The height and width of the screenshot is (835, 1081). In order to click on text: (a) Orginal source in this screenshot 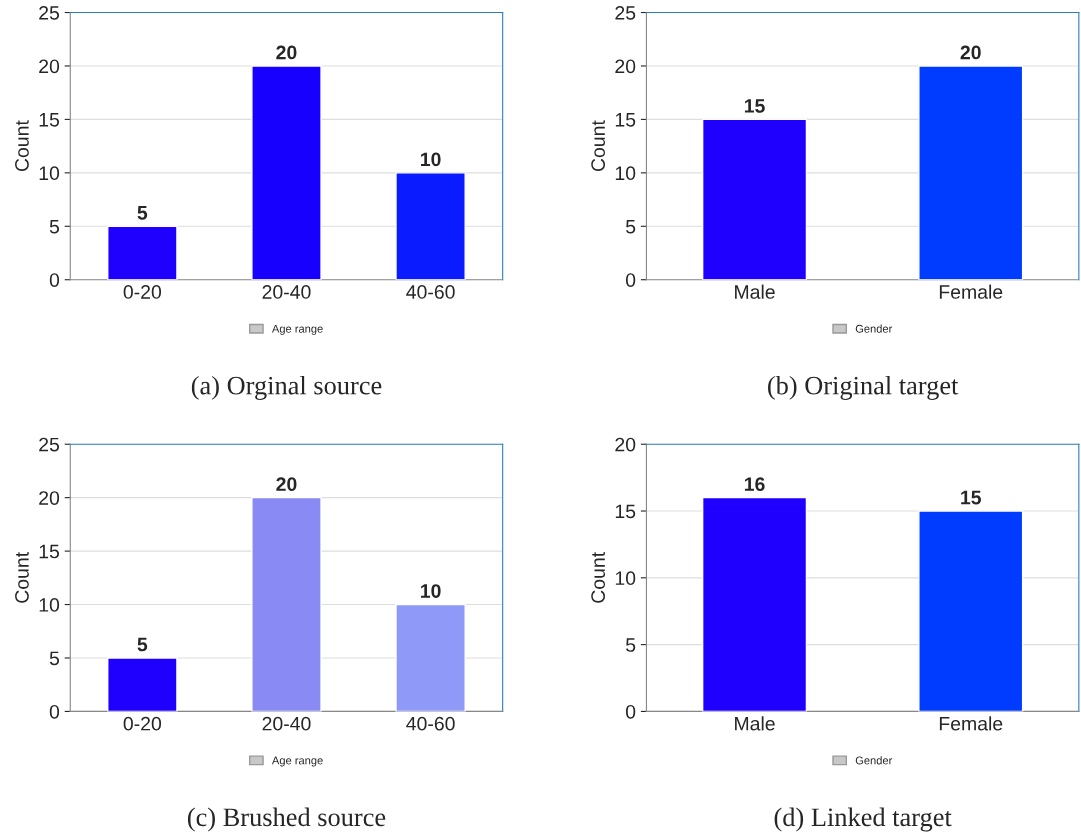, I will do `click(286, 387)`.